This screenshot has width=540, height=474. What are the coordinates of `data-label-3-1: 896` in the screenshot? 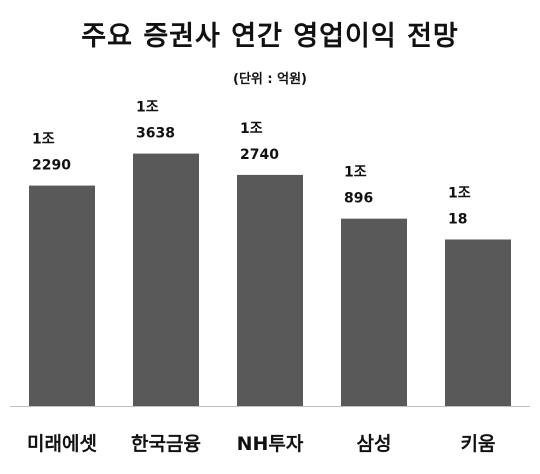 It's located at (358, 199).